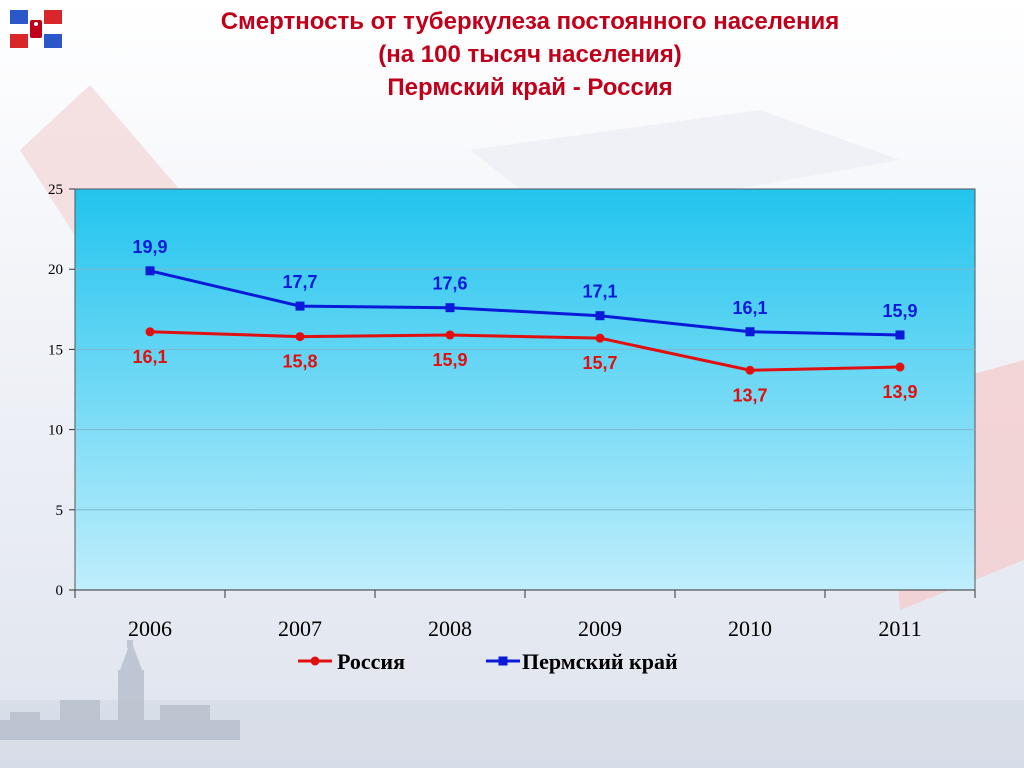 This screenshot has width=1024, height=768. I want to click on data-label: 19,9, so click(149, 247).